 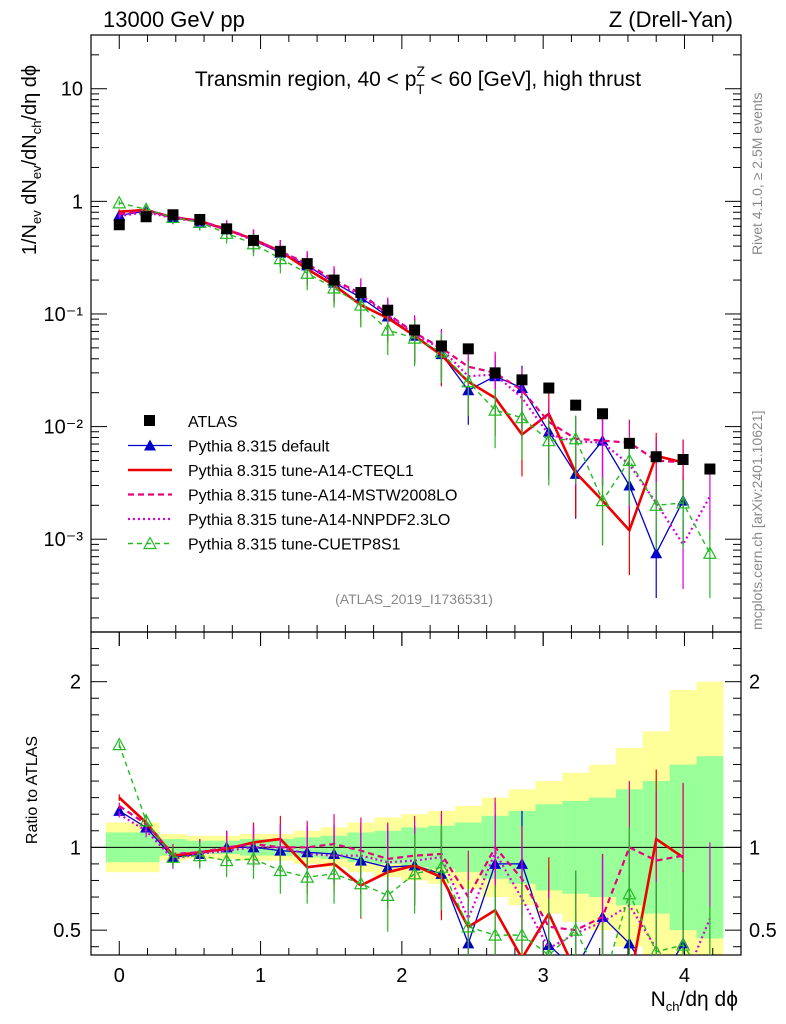 I want to click on legend-label-3: Pythia 8.315 tune-A14-MSTW2008LO, so click(x=322, y=496).